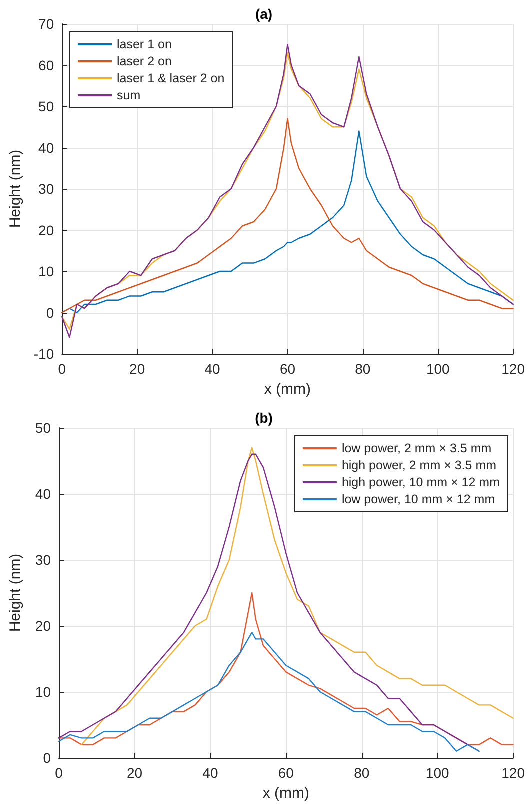 The image size is (528, 808). I want to click on y-tick-label: 70, so click(46, 24).